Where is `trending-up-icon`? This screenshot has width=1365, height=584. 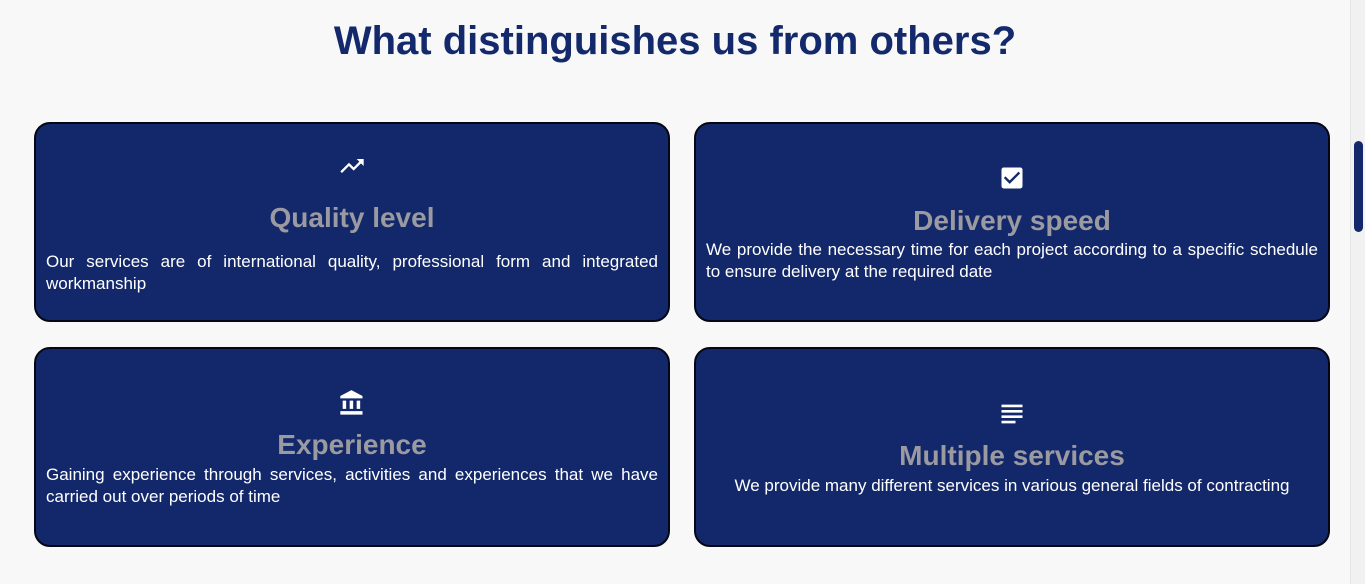
trending-up-icon is located at coordinates (352, 166).